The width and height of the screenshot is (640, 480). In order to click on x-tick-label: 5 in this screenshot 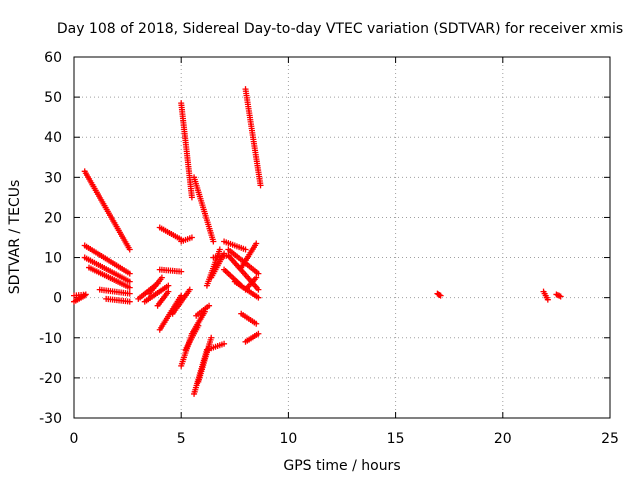, I will do `click(181, 439)`.